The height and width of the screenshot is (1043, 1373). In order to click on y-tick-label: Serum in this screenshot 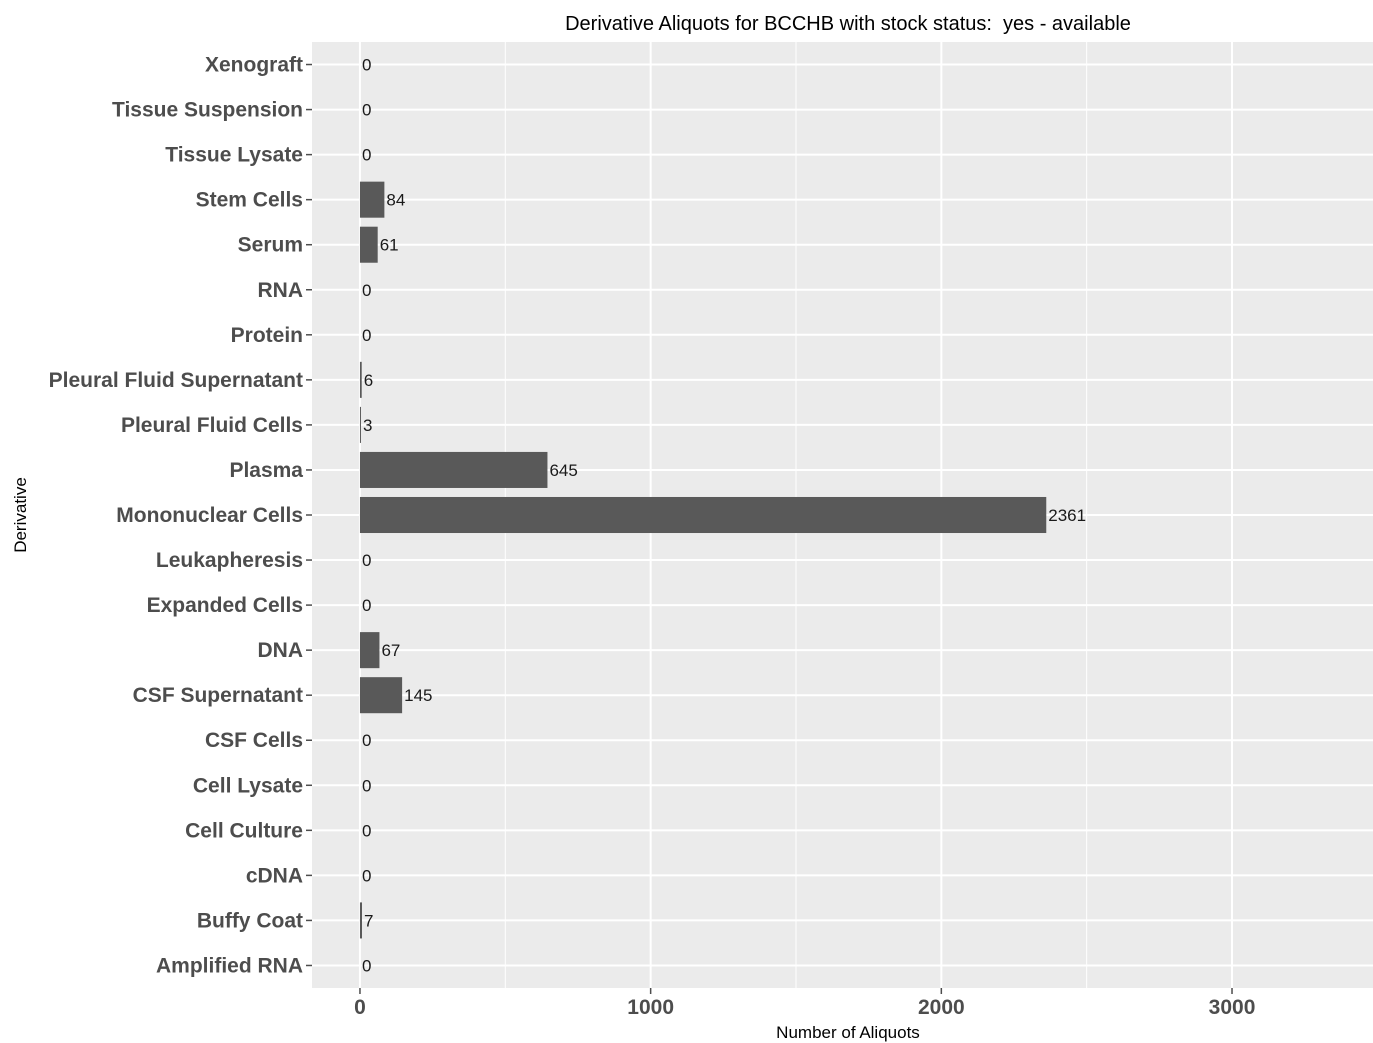, I will do `click(270, 245)`.